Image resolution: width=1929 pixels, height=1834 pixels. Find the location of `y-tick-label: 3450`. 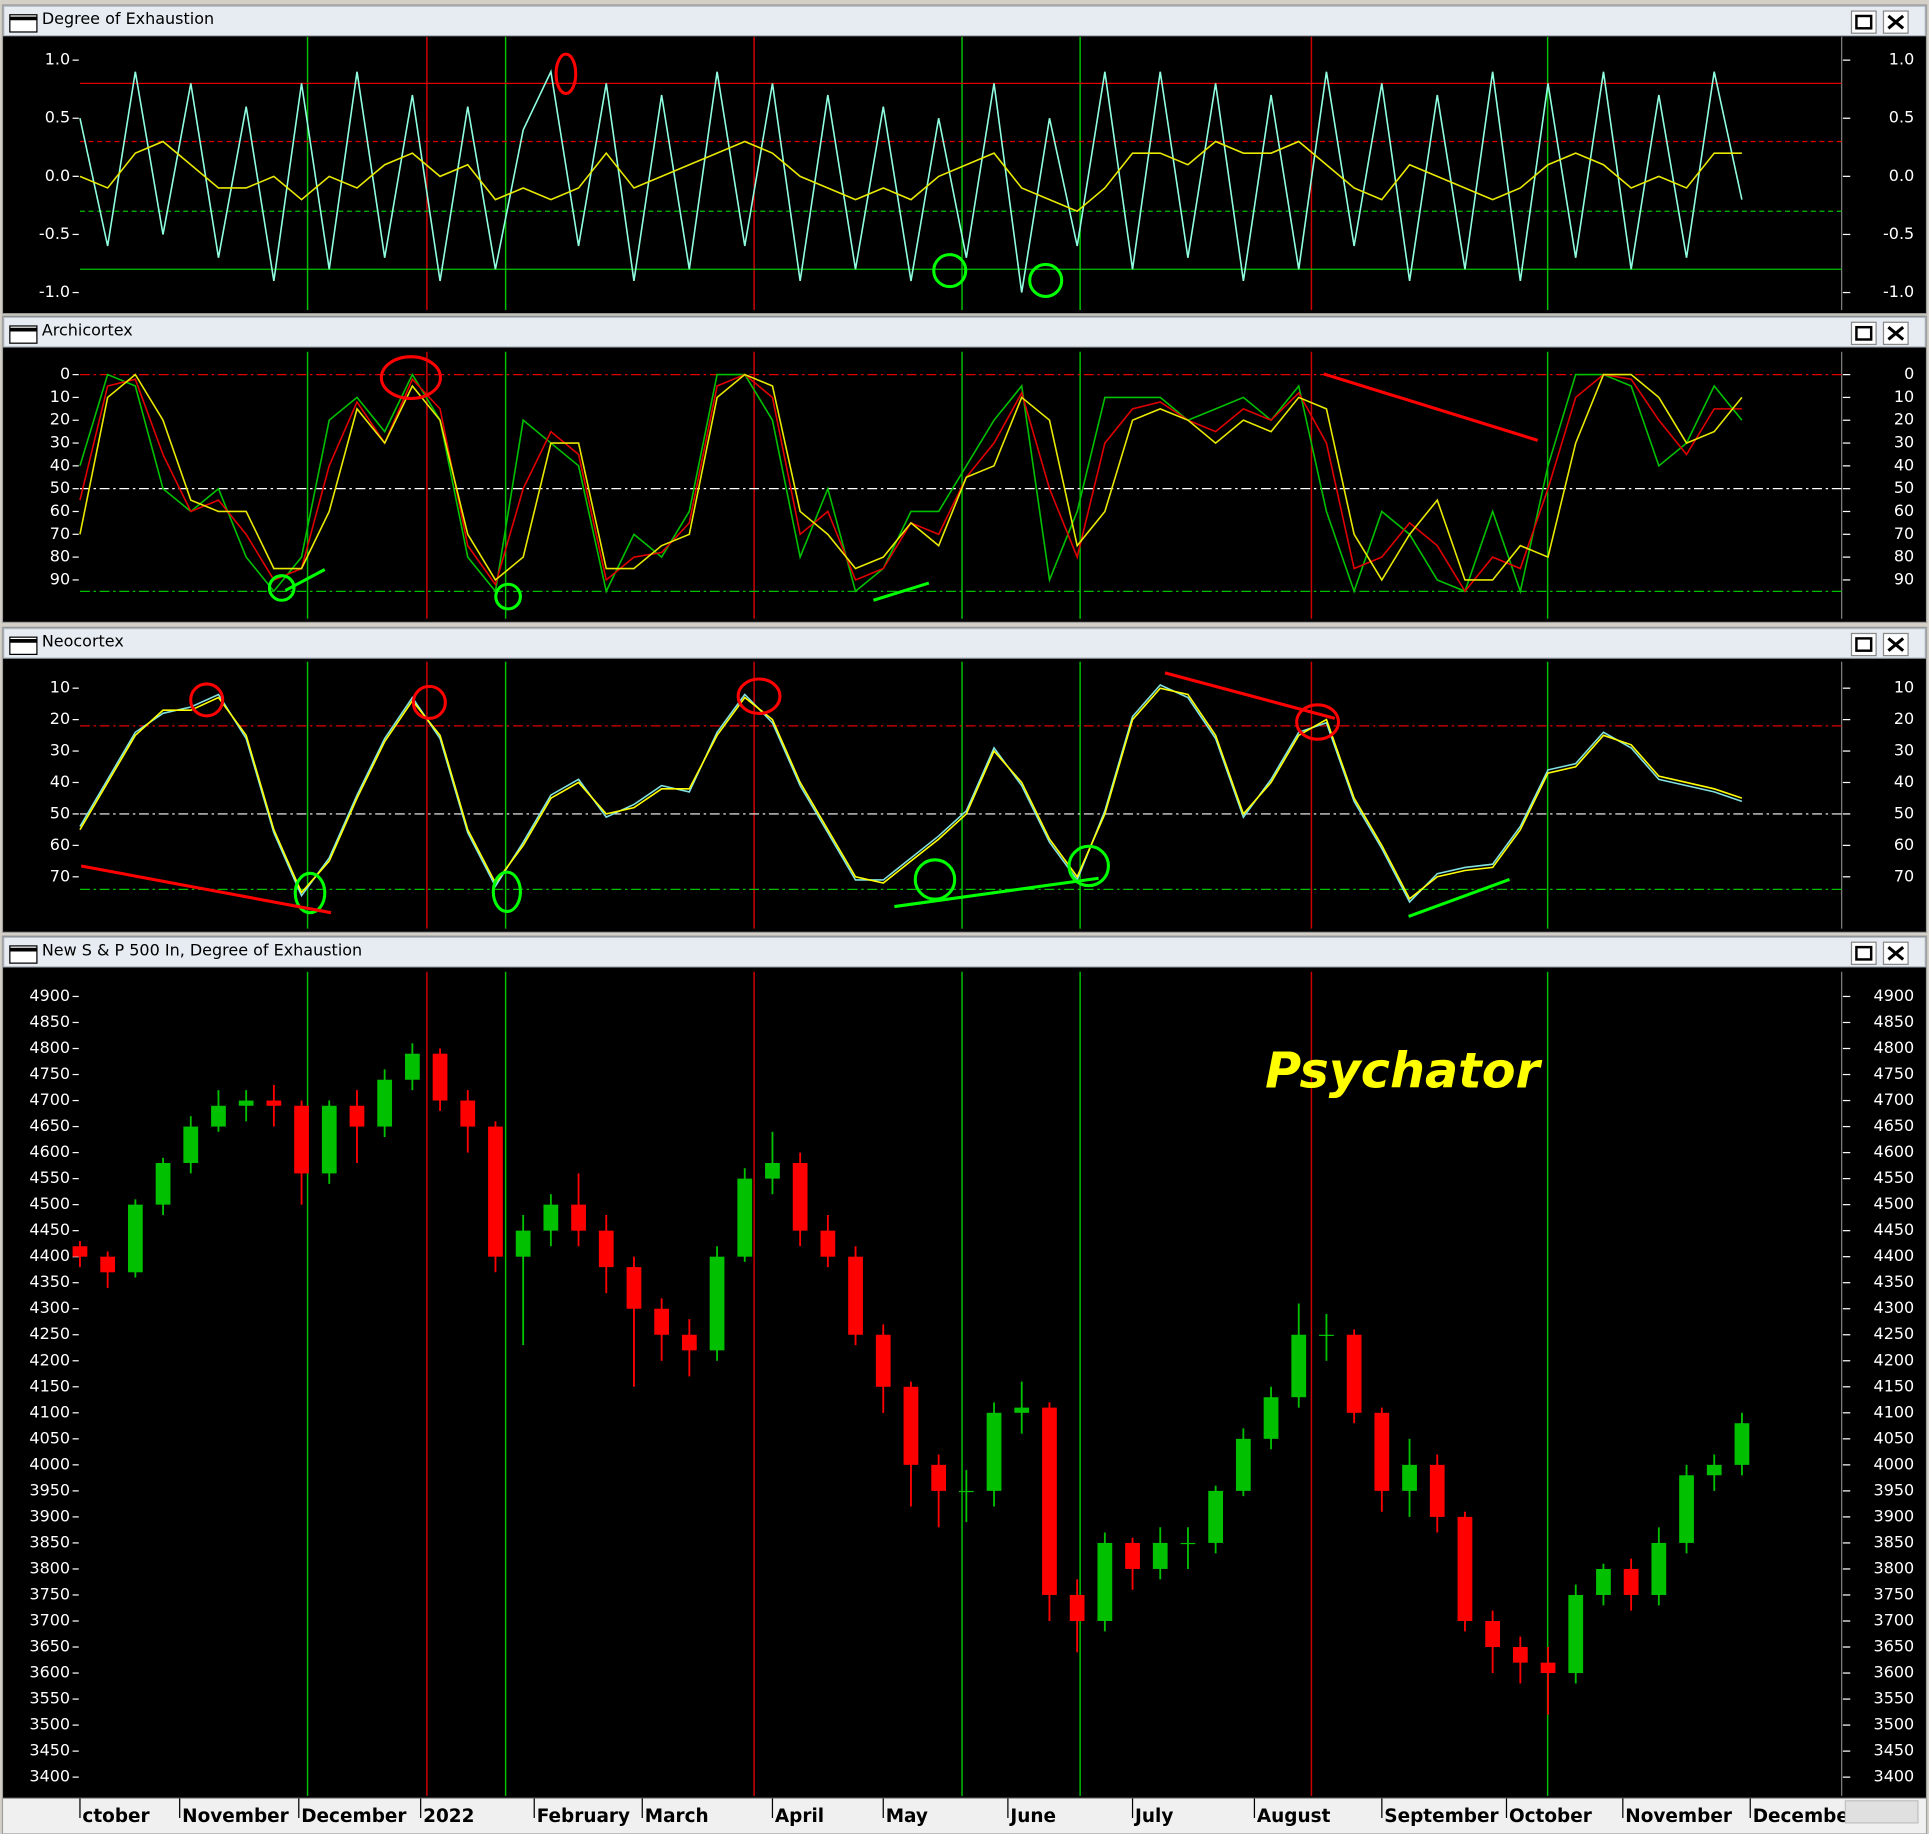

y-tick-label: 3450 is located at coordinates (1894, 1750).